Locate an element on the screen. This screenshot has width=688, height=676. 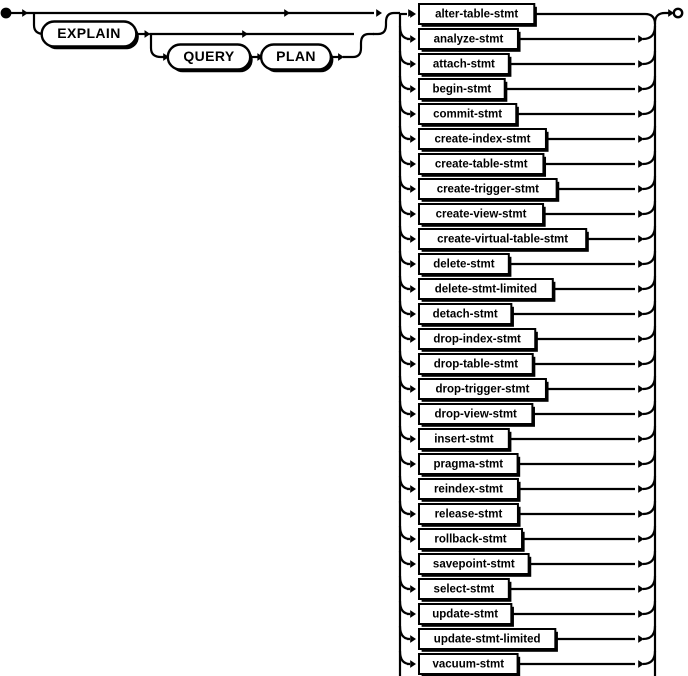
nonterminal-pragma-stmt: pragma-stmt is located at coordinates (469, 465).